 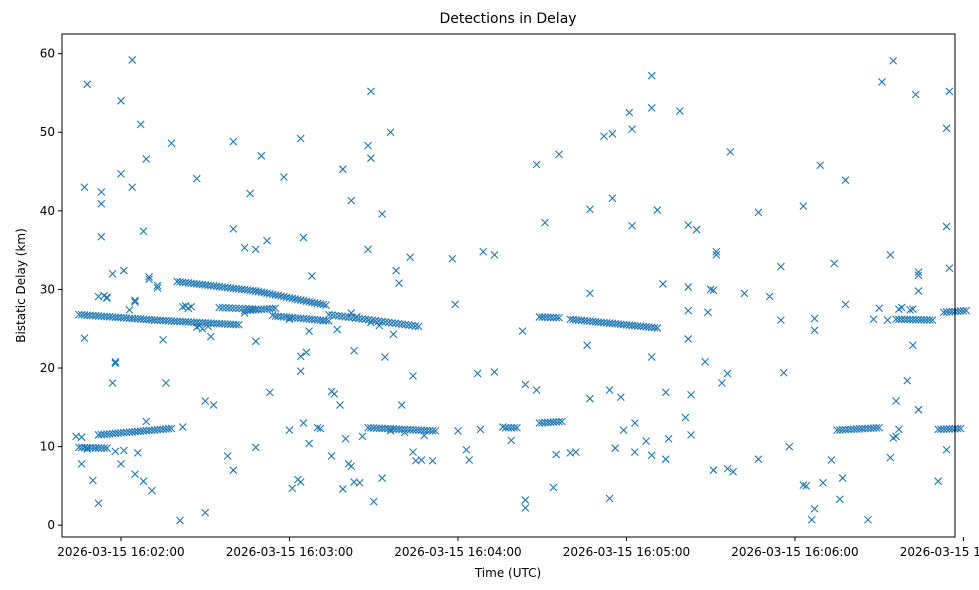 I want to click on y-tick-label: 50, so click(x=47, y=132).